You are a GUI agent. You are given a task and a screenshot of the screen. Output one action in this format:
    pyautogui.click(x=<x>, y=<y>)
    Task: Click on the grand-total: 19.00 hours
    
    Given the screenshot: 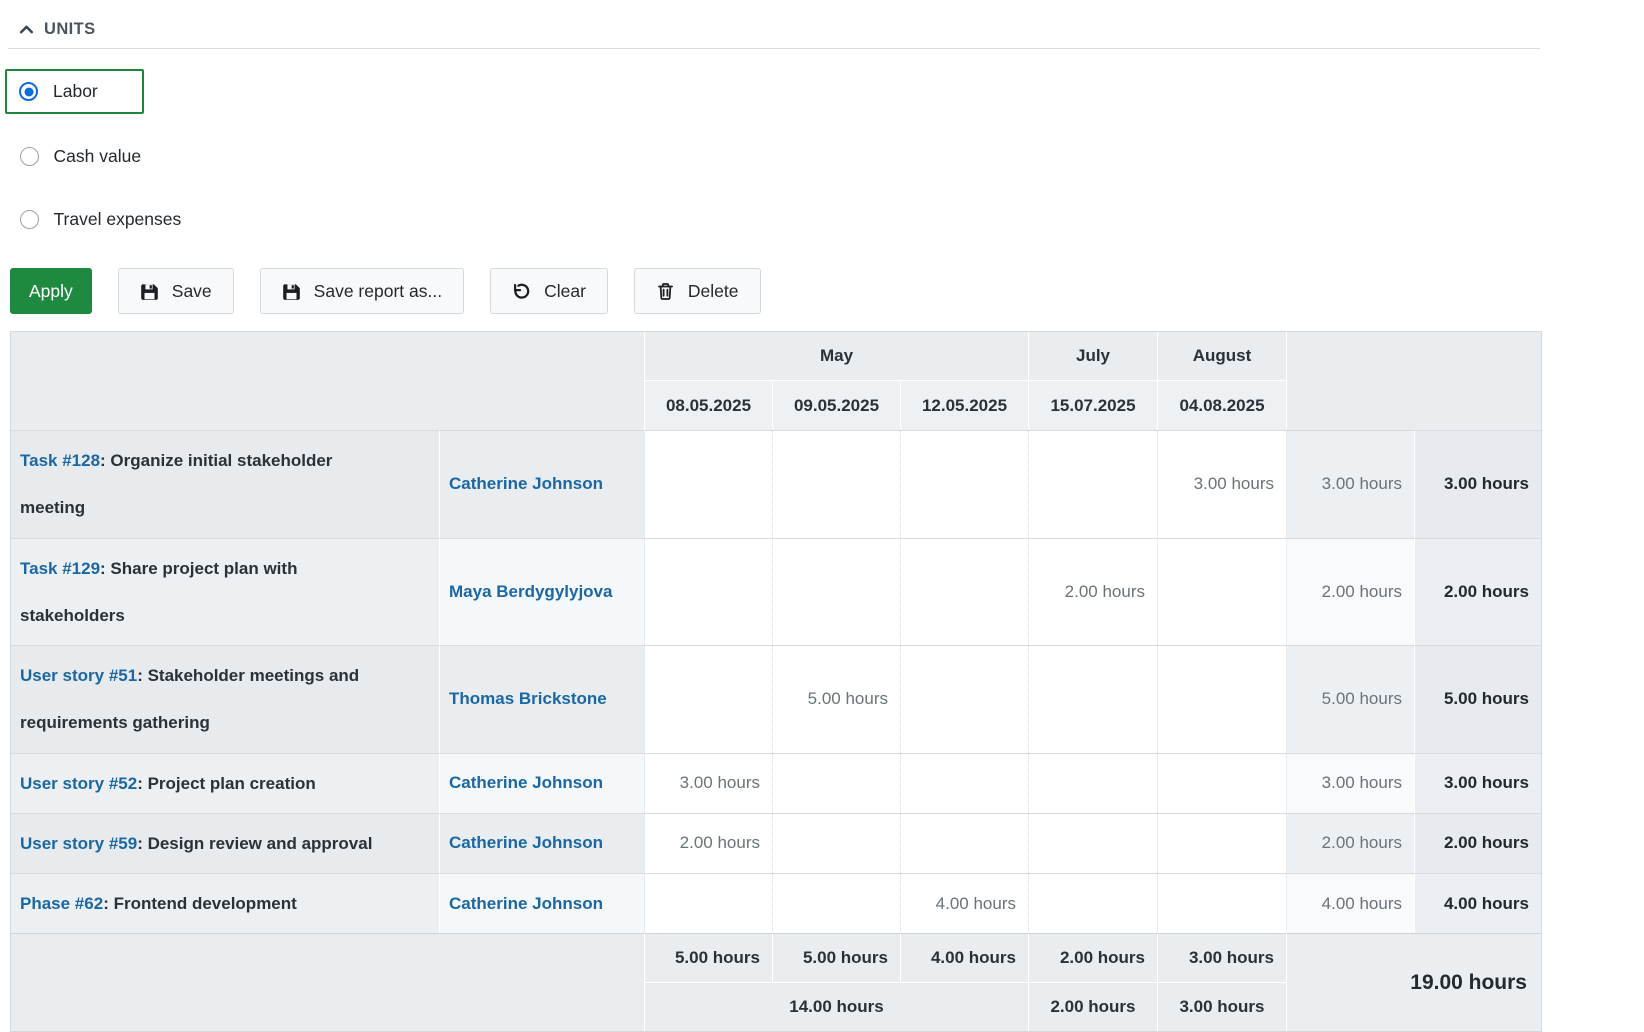 What is the action you would take?
    pyautogui.click(x=1413, y=982)
    